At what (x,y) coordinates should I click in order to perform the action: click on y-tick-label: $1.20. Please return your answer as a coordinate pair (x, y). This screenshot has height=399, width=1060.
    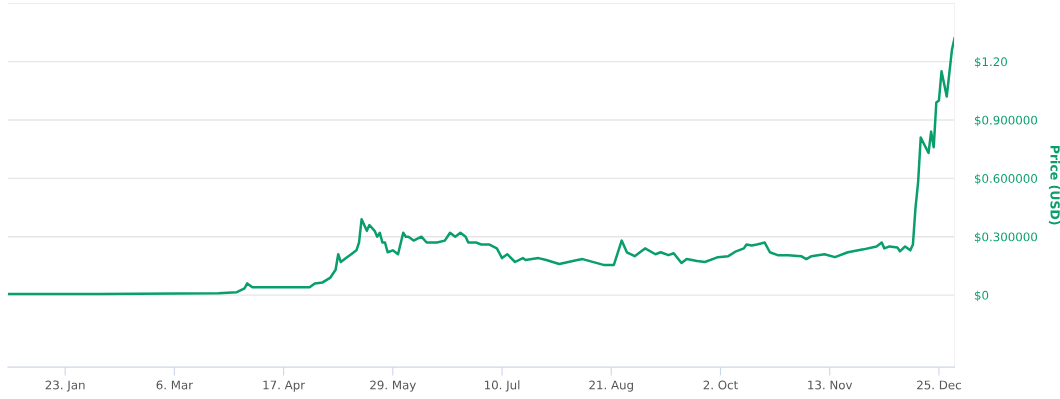
    Looking at the image, I should click on (990, 62).